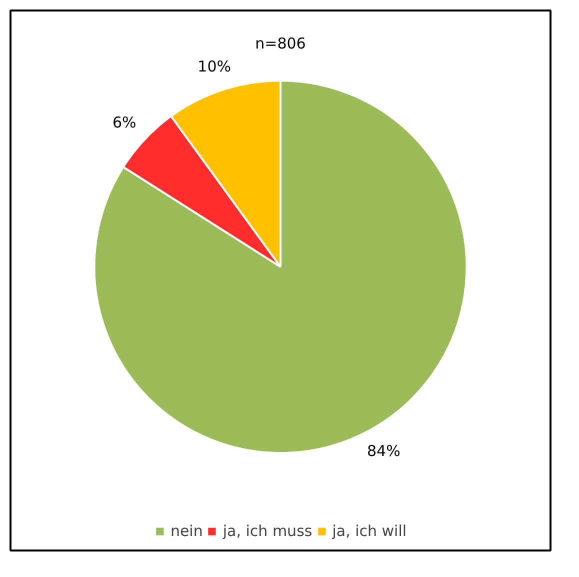 This screenshot has height=577, width=579. I want to click on data-label: 84%, so click(383, 451).